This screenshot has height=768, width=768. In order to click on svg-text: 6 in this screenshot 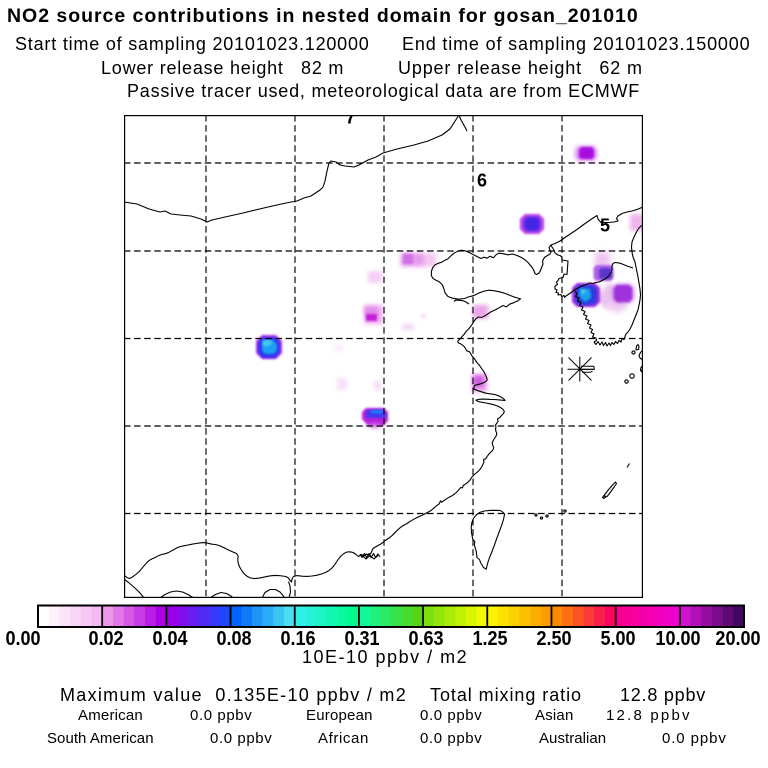, I will do `click(482, 180)`.